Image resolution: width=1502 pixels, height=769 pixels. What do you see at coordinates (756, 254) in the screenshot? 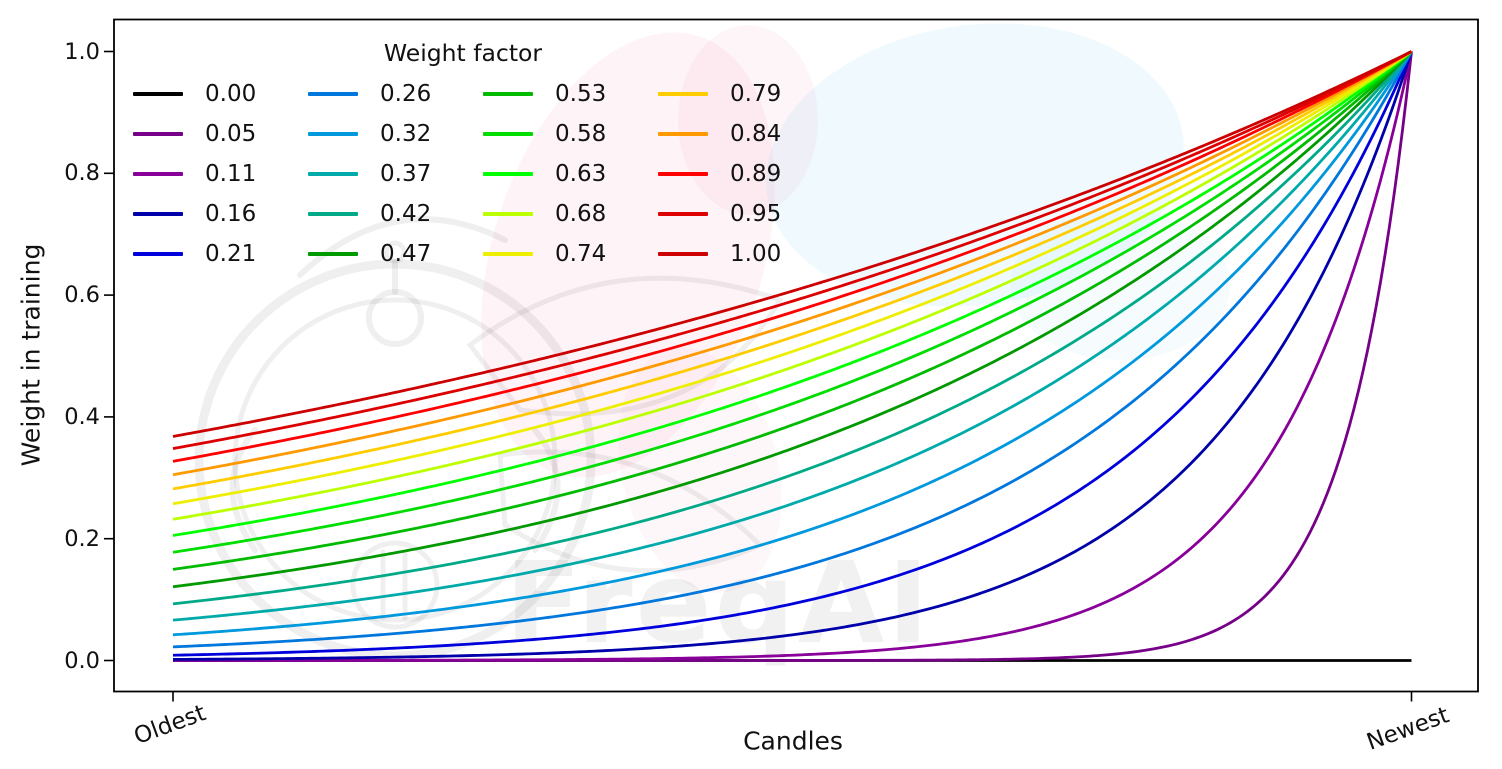
I see `legend-entry-label: 1.00` at bounding box center [756, 254].